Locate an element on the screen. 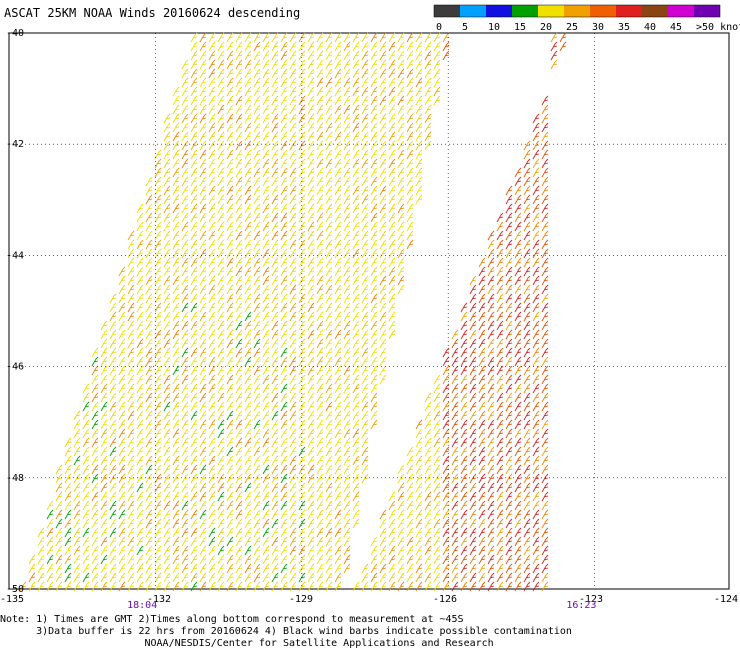 The height and width of the screenshot is (650, 740). lon-tick-label: -124 is located at coordinates (726, 599).